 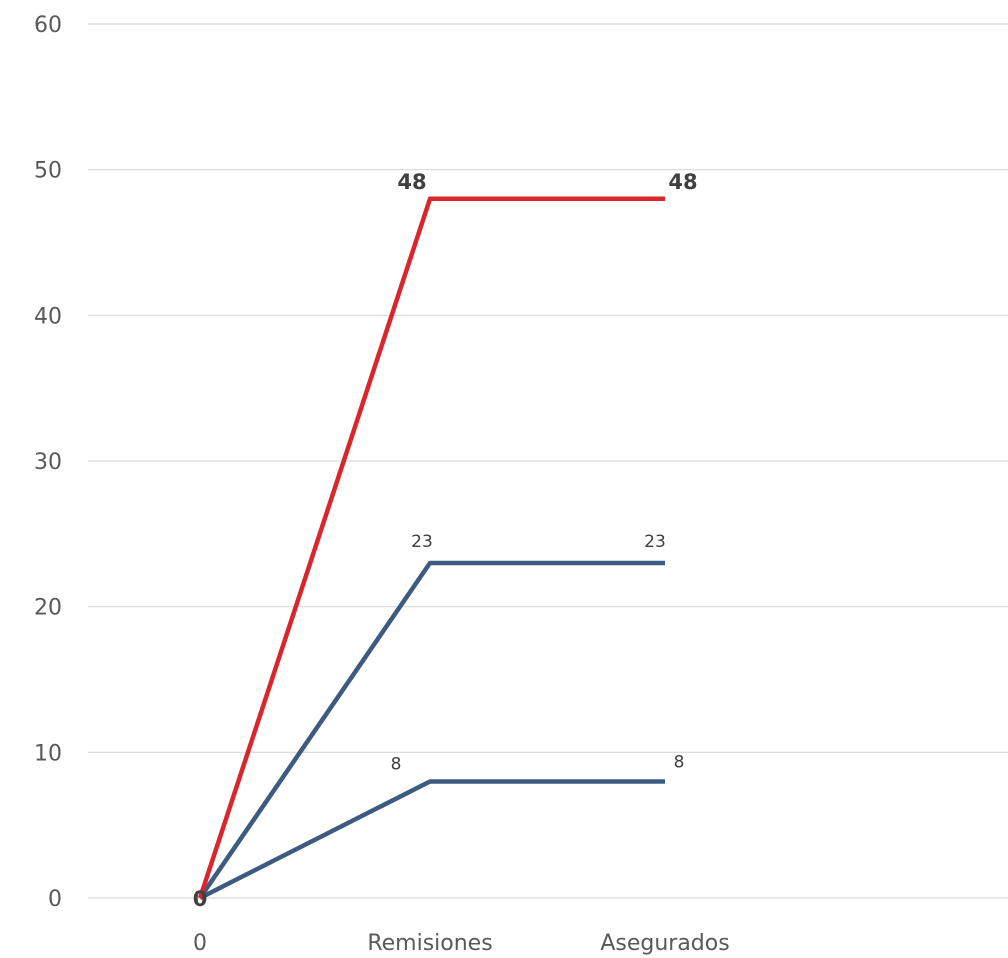 What do you see at coordinates (429, 943) in the screenshot?
I see `x-category-label: Remisiones` at bounding box center [429, 943].